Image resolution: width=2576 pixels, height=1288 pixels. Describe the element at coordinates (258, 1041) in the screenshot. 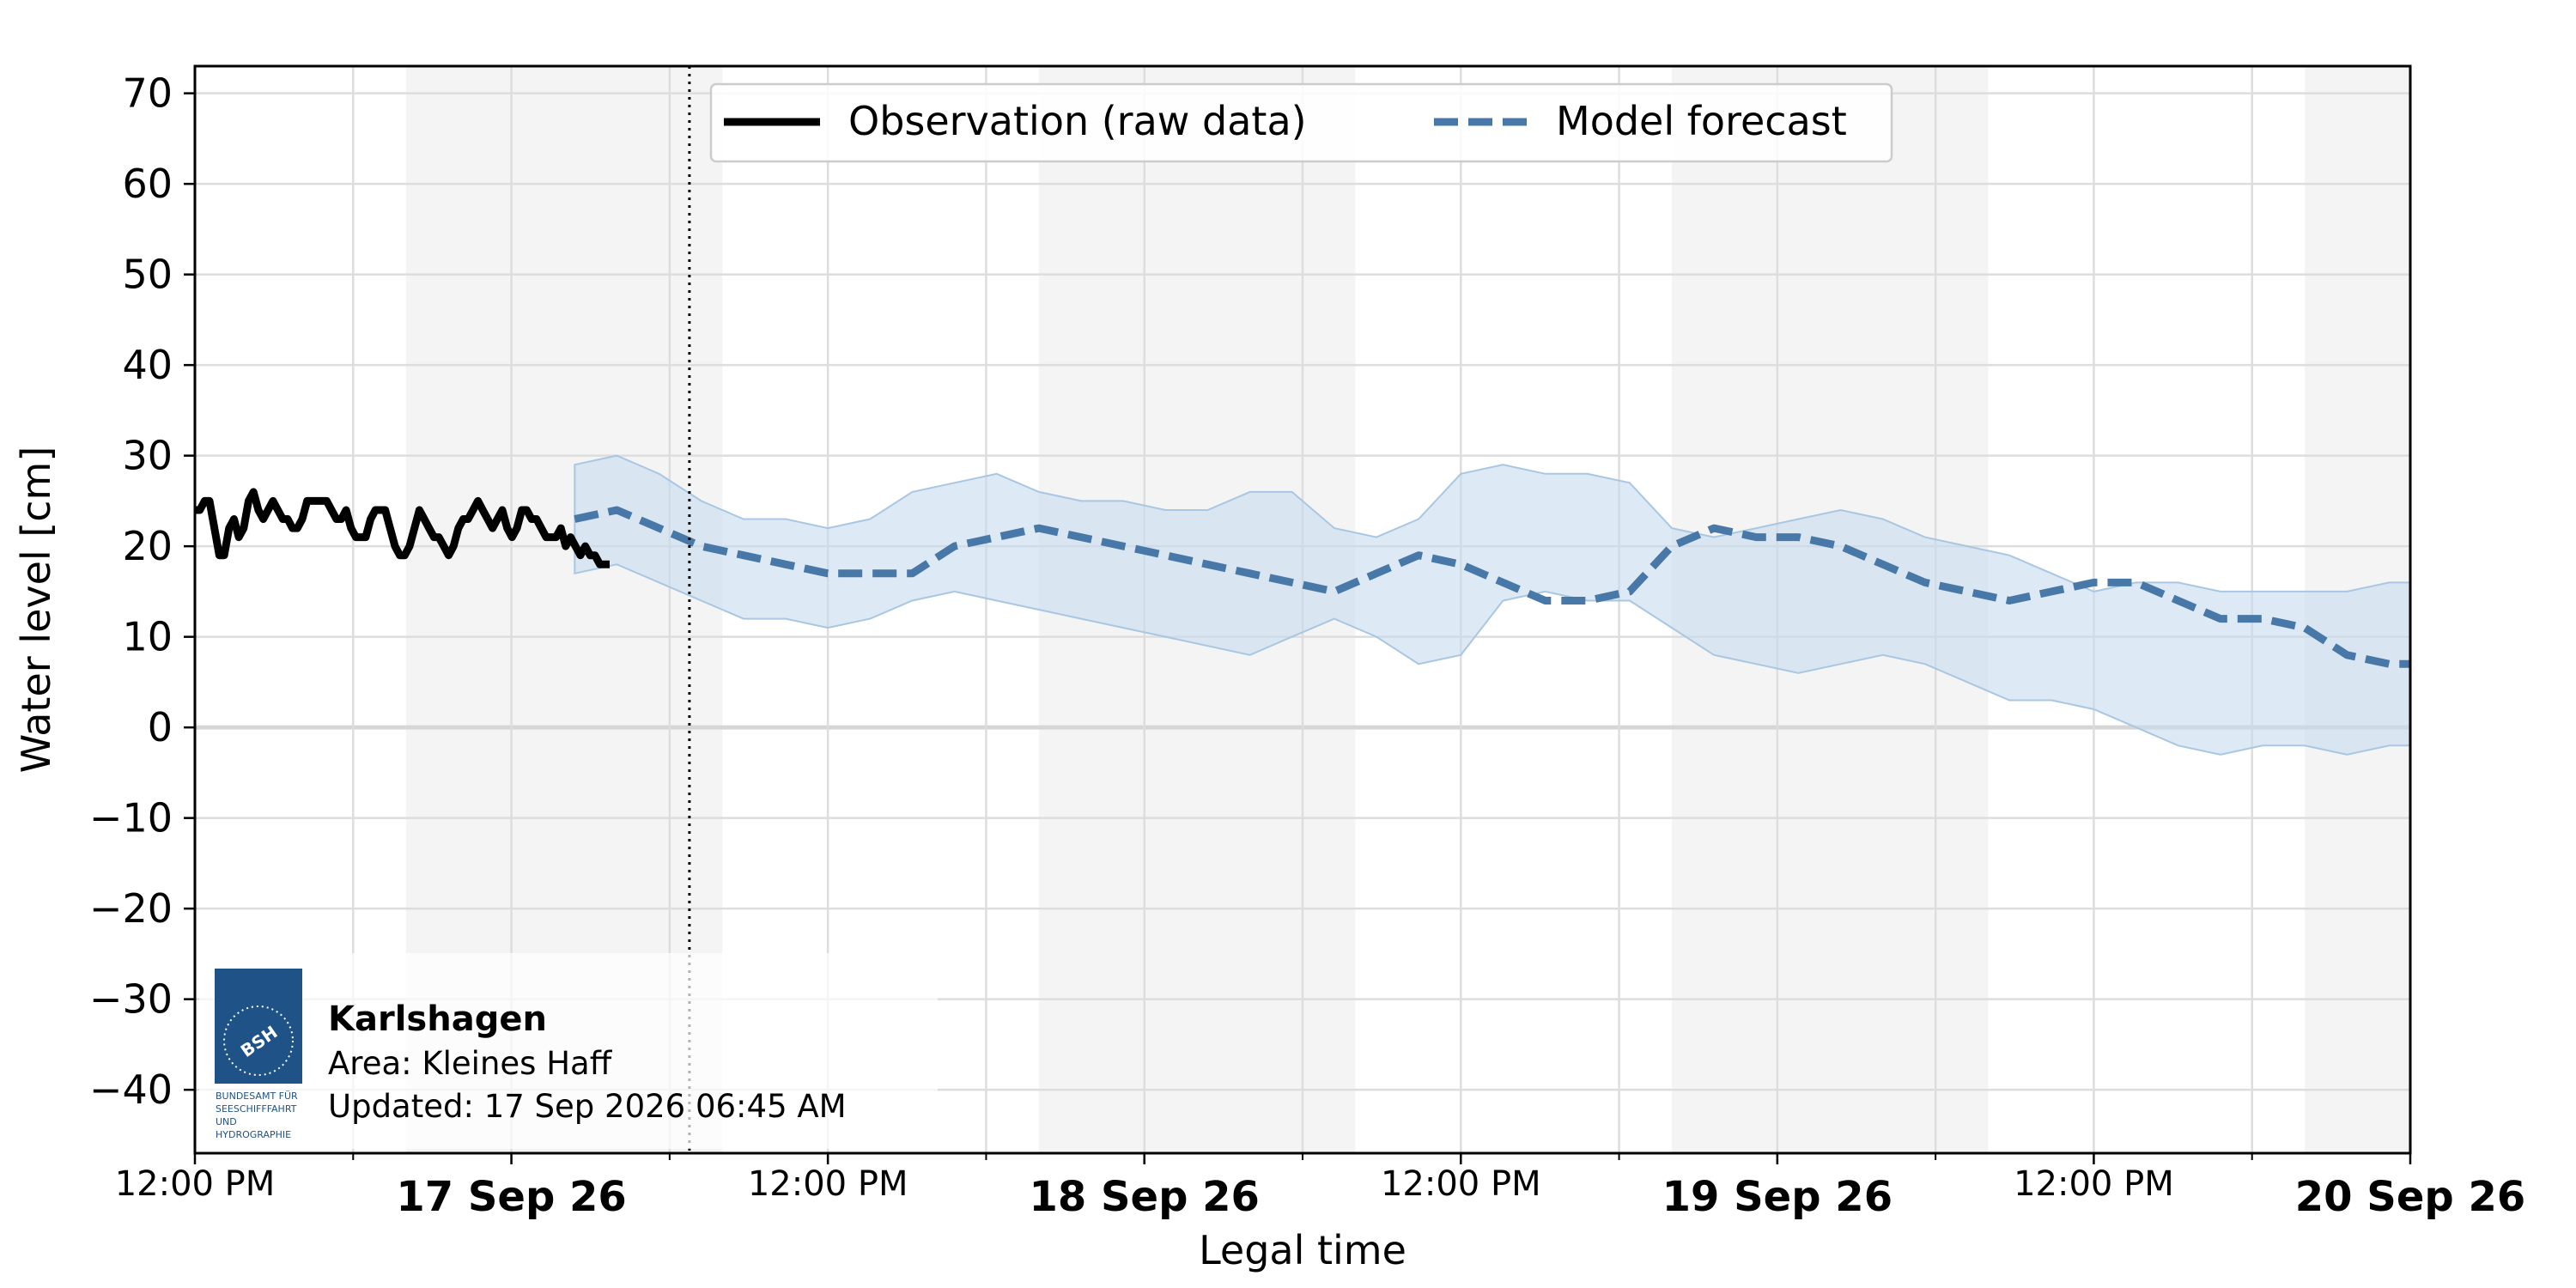

I see `bsh-logo-ring` at that location.